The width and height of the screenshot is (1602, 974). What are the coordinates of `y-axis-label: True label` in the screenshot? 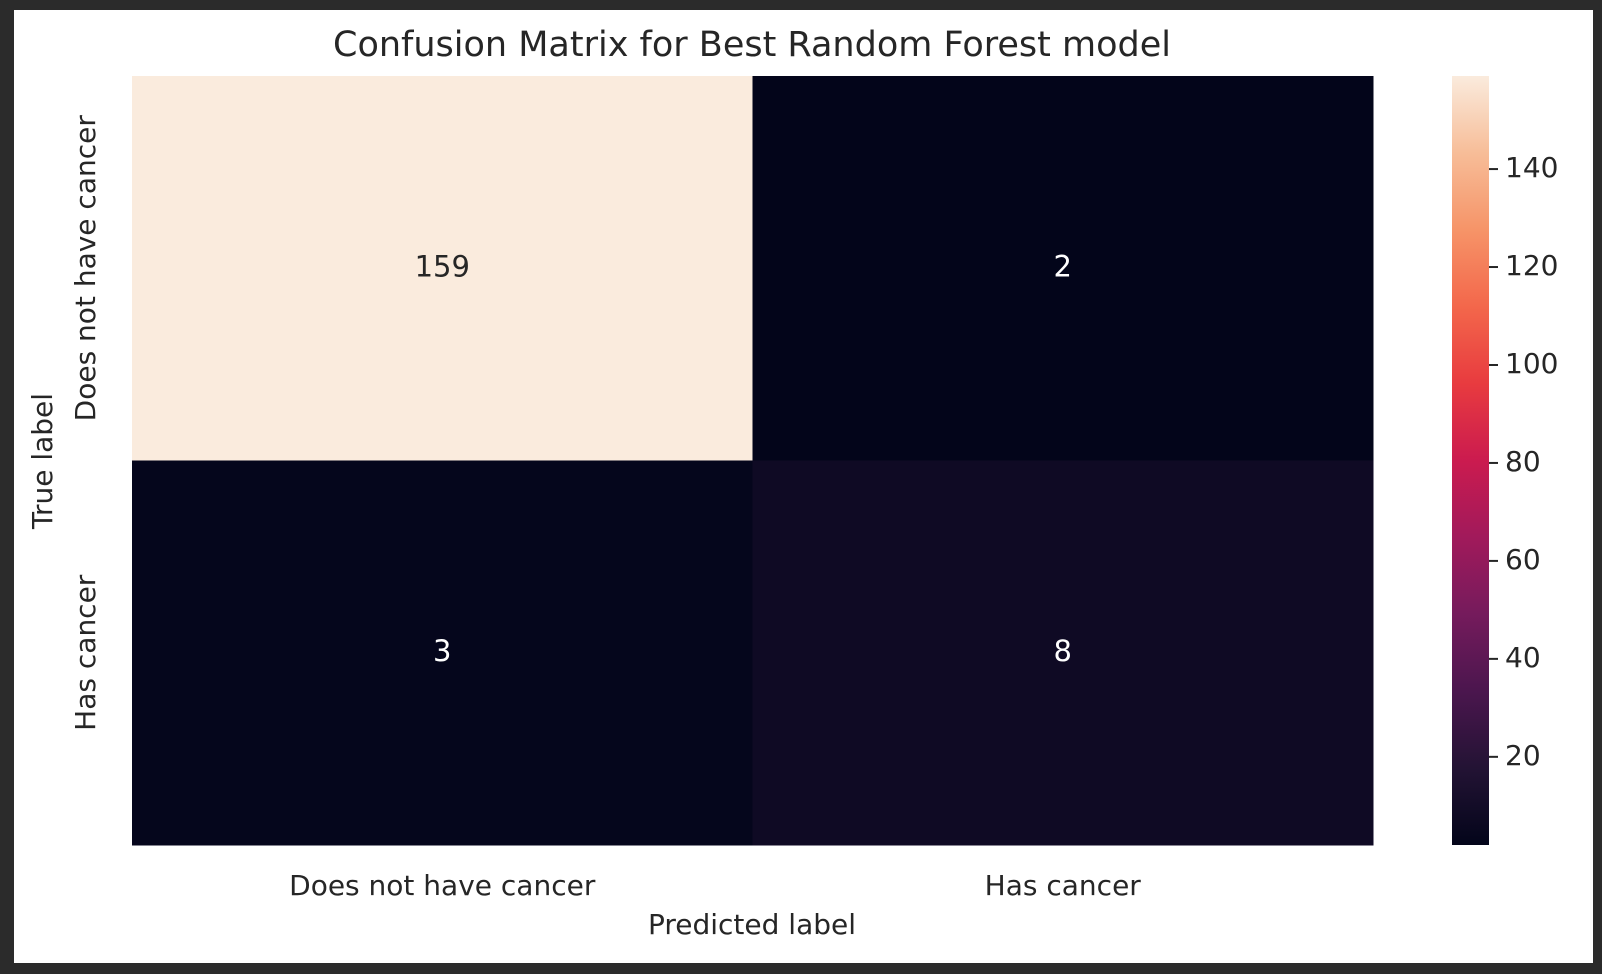 It's located at (42, 461).